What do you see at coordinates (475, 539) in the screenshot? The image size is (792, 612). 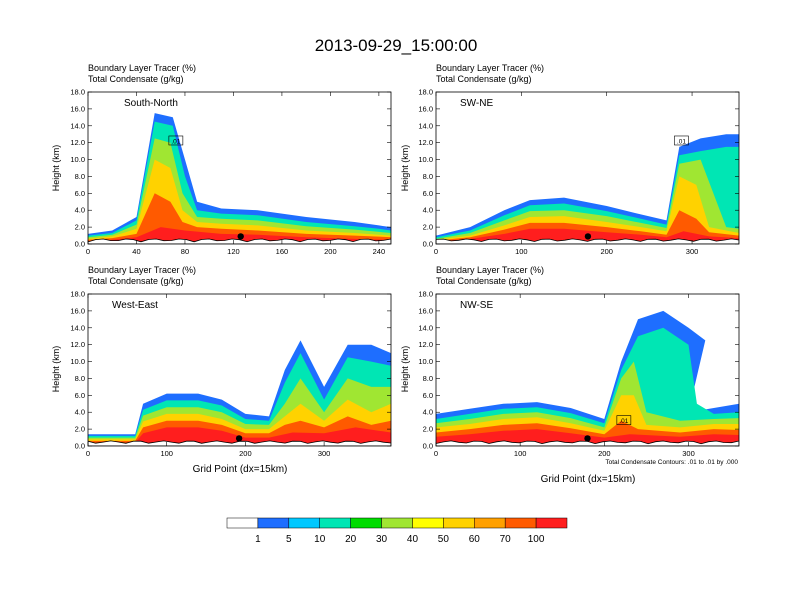 I see `colorbar-label: 60` at bounding box center [475, 539].